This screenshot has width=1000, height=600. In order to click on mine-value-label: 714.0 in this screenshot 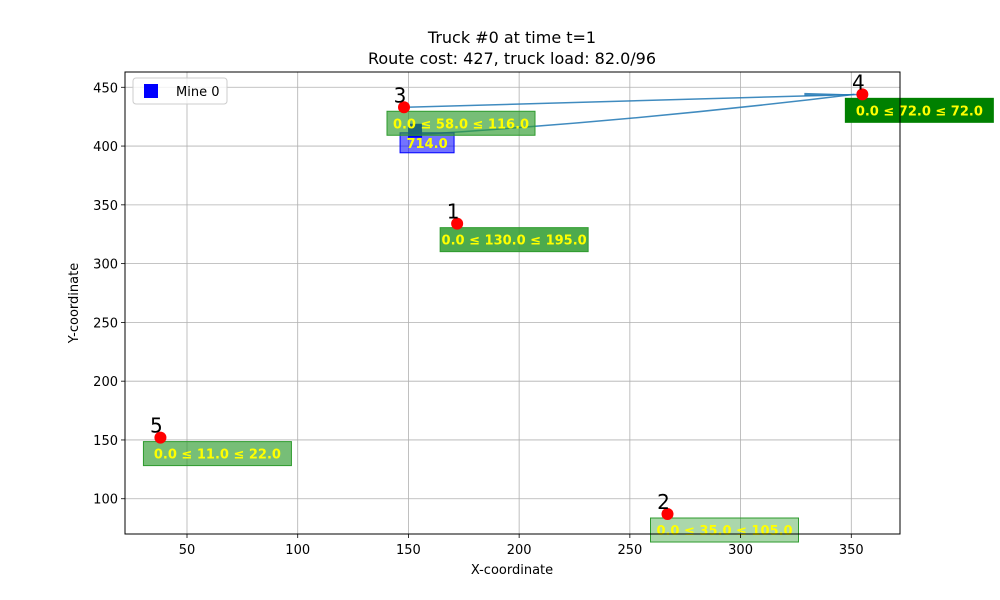, I will do `click(427, 144)`.